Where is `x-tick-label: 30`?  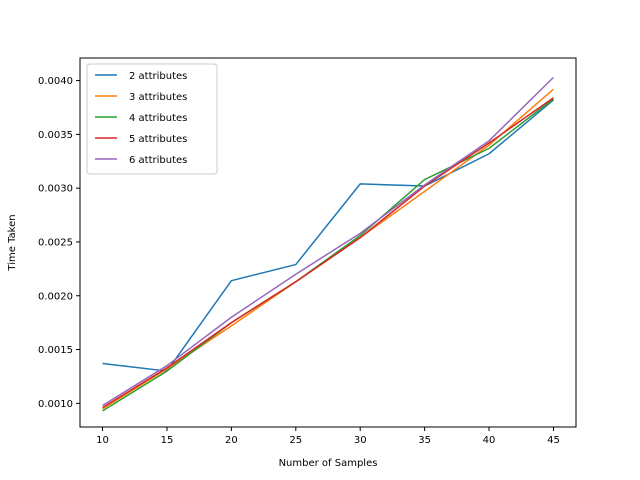 x-tick-label: 30 is located at coordinates (360, 440).